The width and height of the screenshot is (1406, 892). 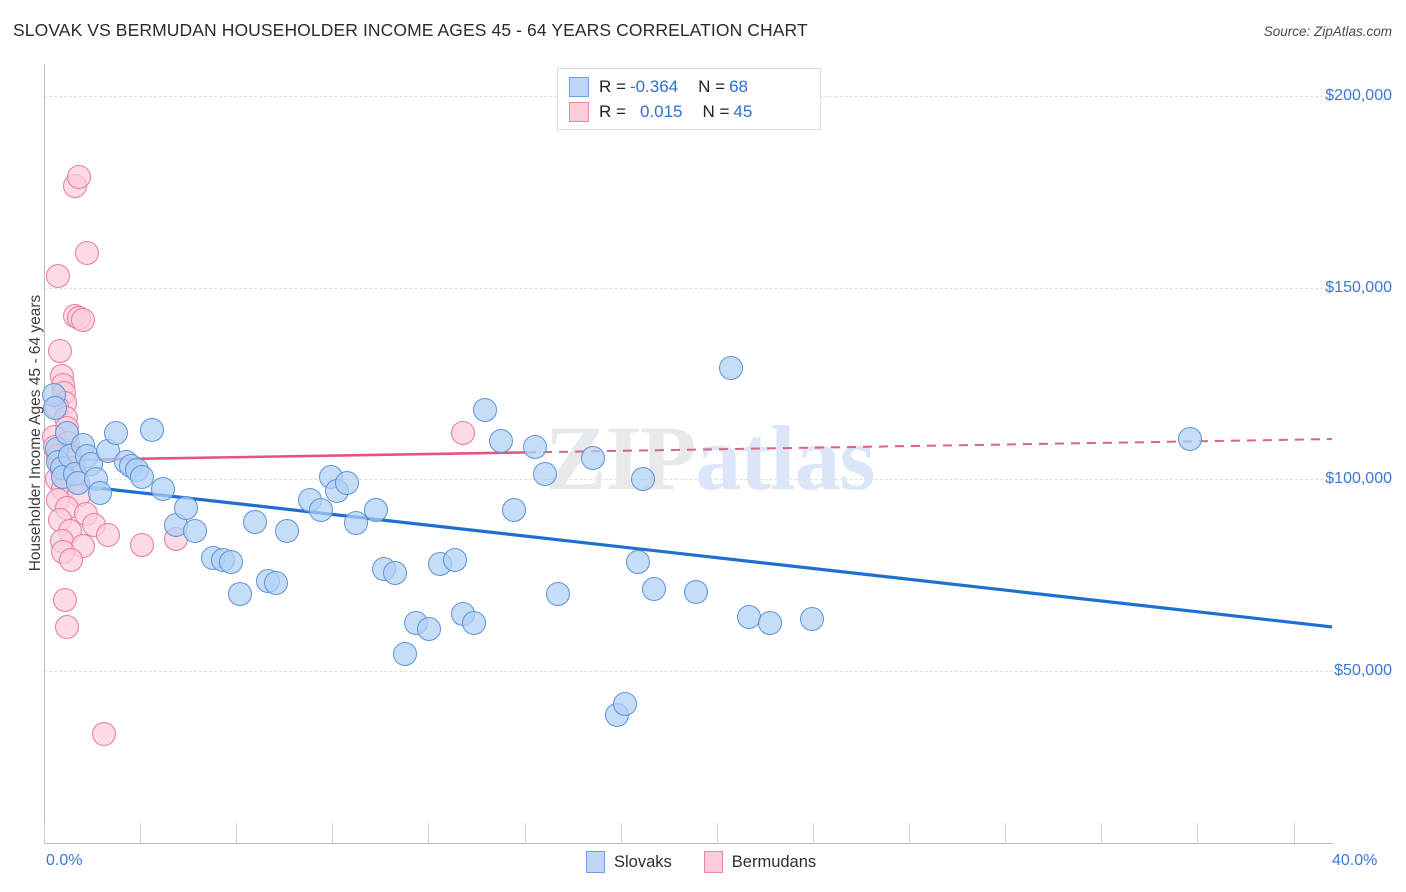 What do you see at coordinates (595, 862) in the screenshot?
I see `legend-swatch-slovaks` at bounding box center [595, 862].